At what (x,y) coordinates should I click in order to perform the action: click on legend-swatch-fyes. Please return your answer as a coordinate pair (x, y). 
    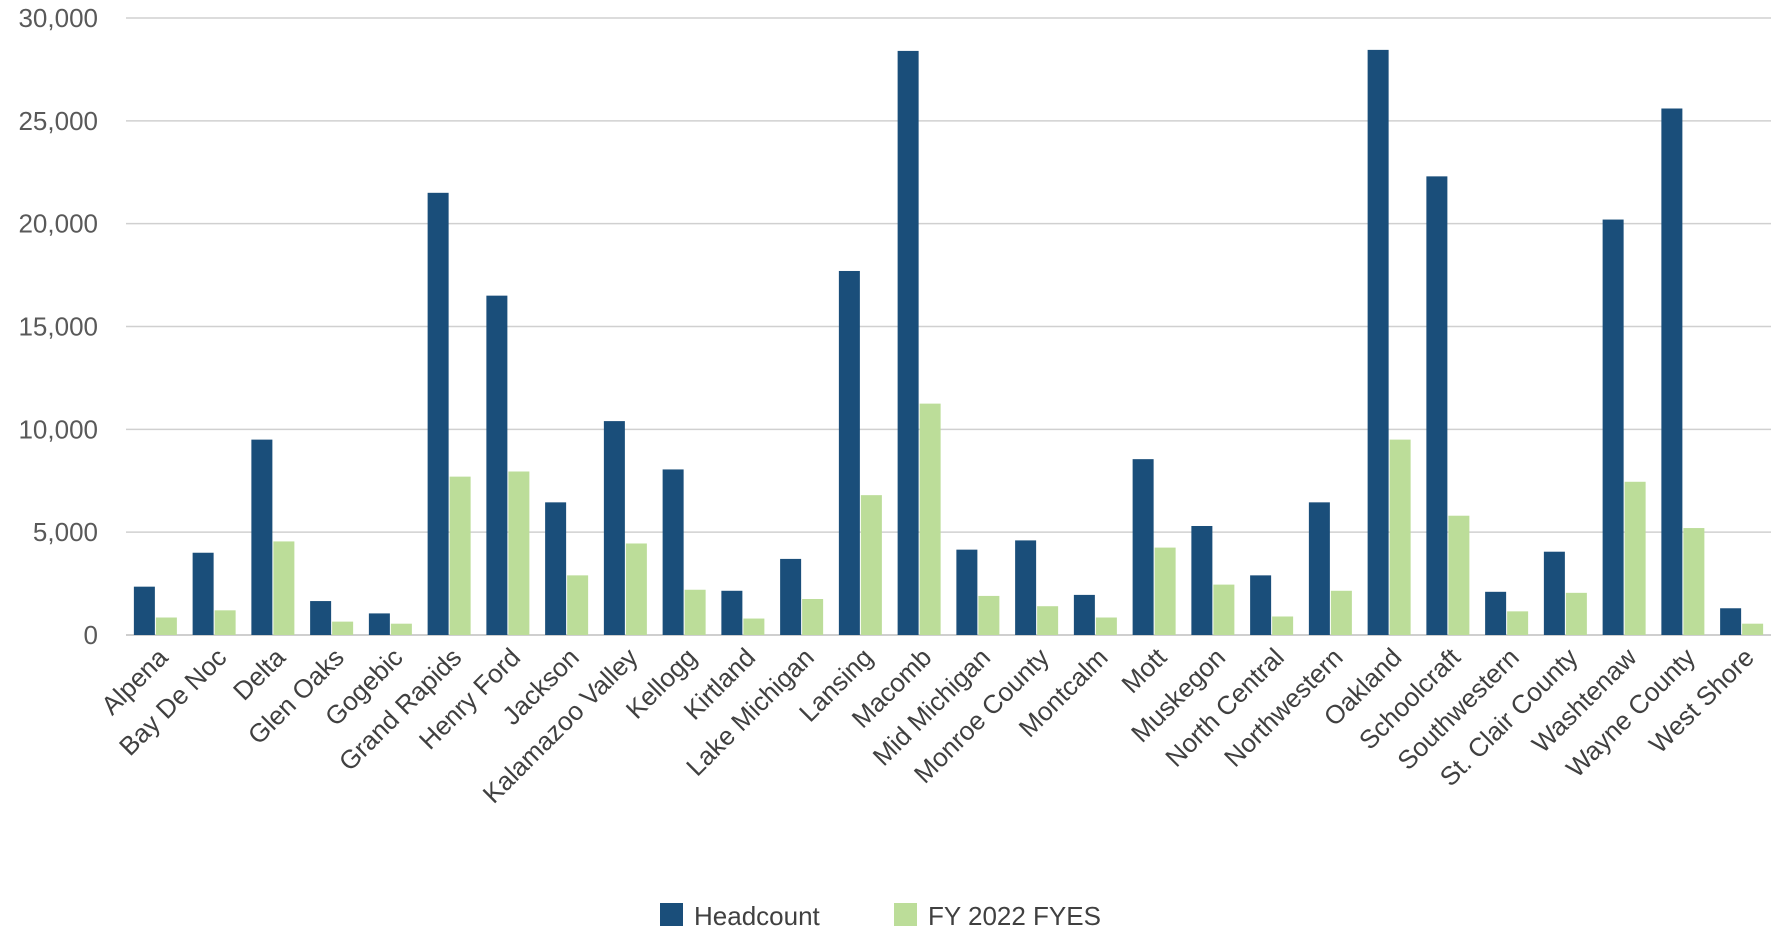
    Looking at the image, I should click on (905, 914).